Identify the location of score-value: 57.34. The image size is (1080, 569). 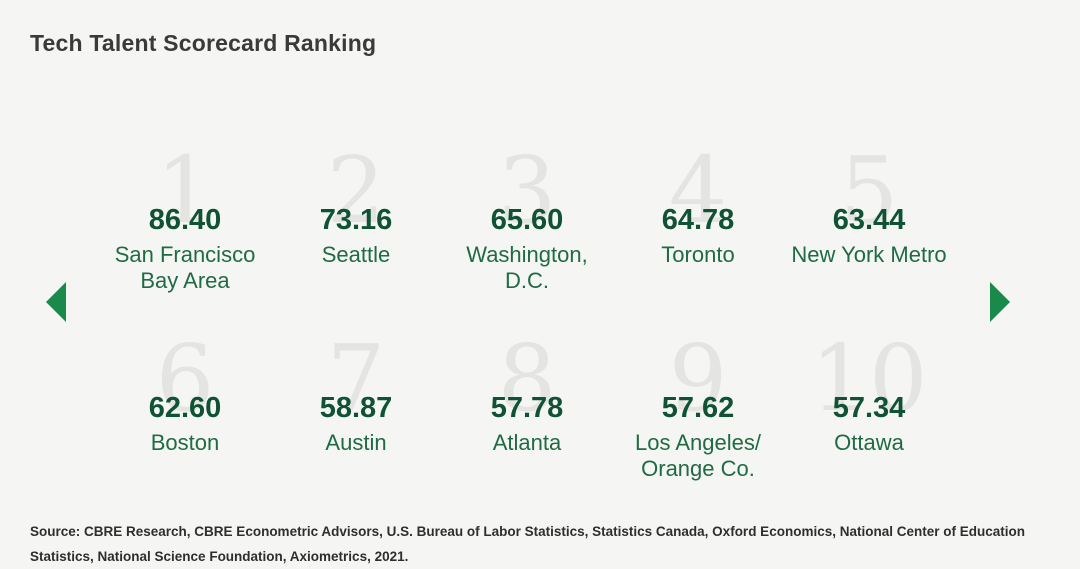
(869, 408).